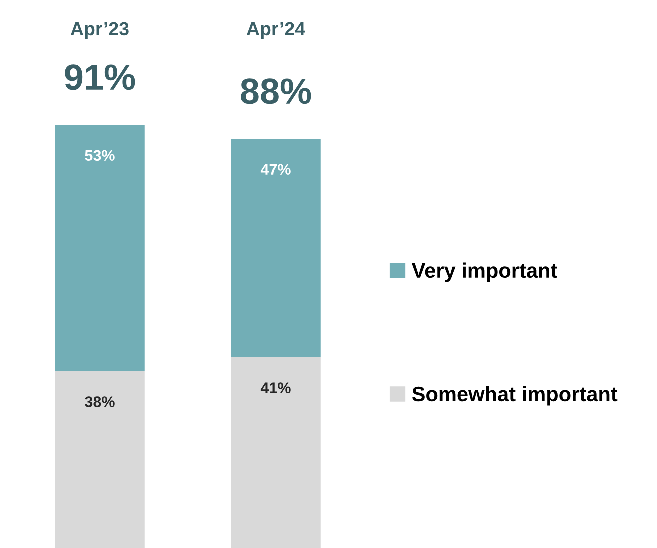  What do you see at coordinates (275, 169) in the screenshot?
I see `data-label: 47%` at bounding box center [275, 169].